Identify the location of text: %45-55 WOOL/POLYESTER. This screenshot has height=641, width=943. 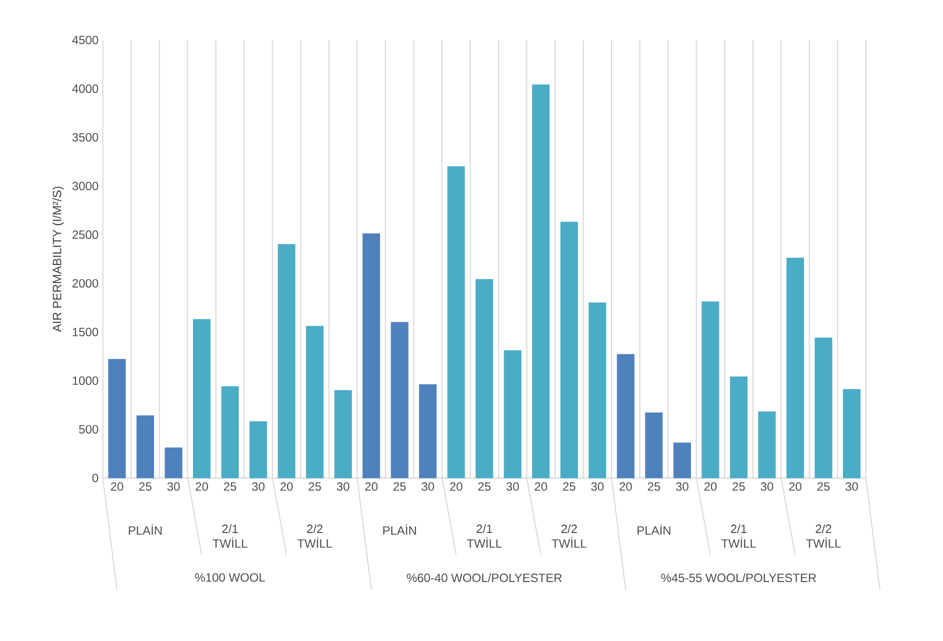
(738, 577).